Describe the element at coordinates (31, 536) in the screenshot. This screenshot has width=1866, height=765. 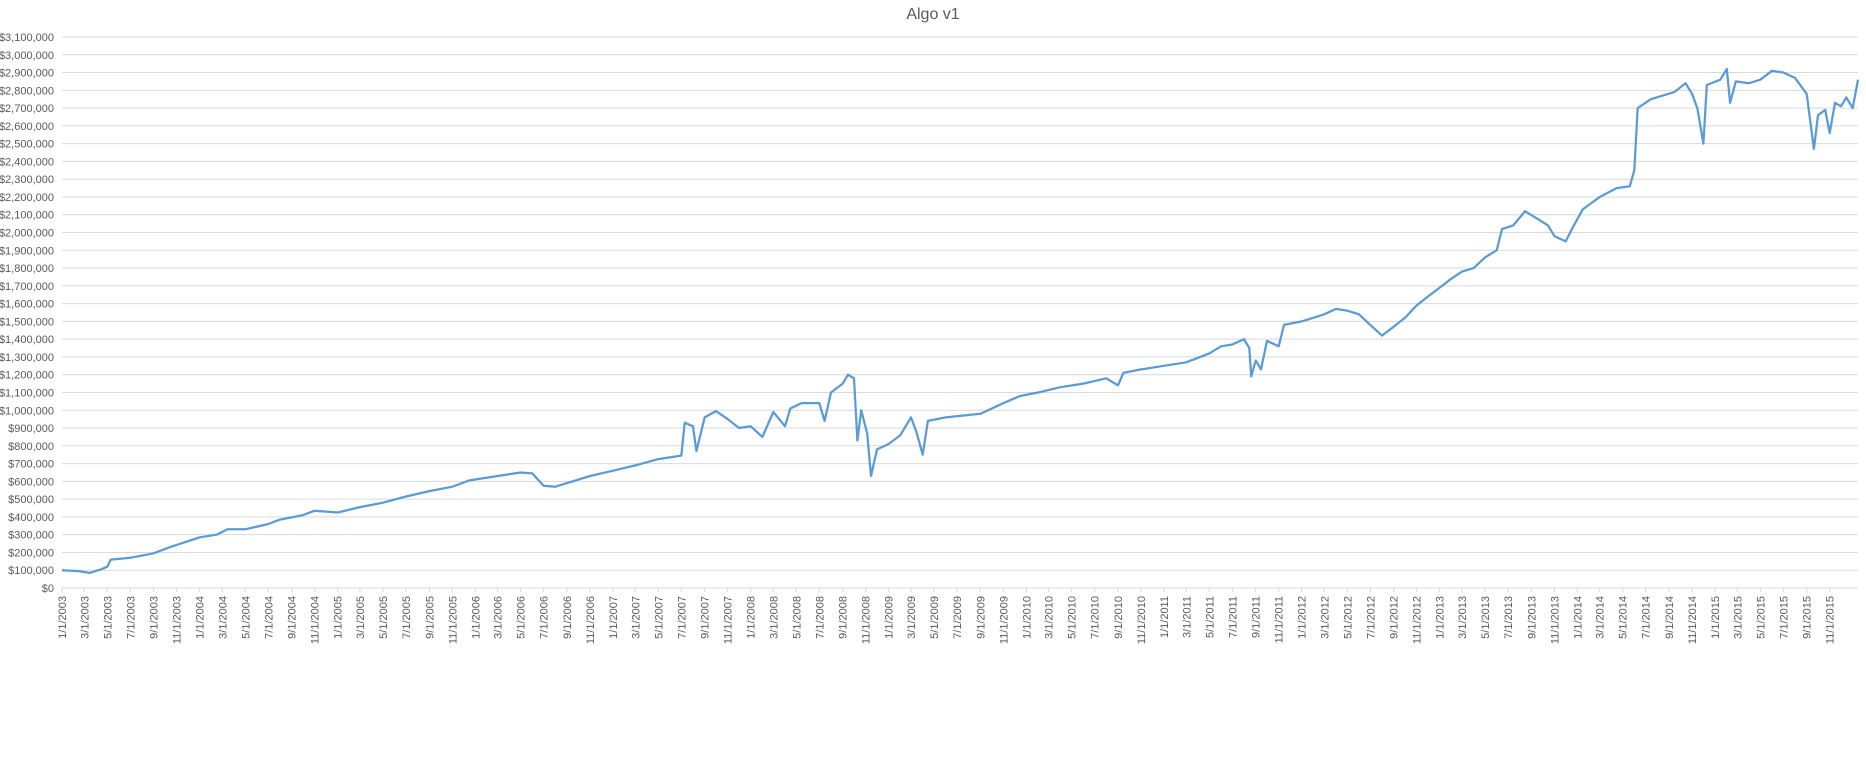
I see `y-tick-label: $300,000` at that location.